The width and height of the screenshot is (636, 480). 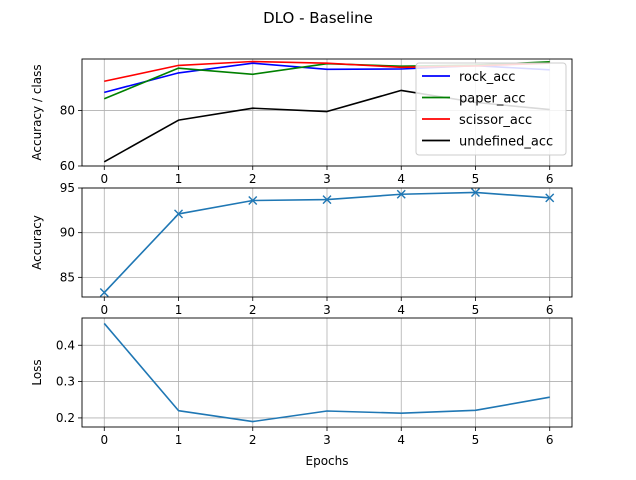 I want to click on legend-box, so click(x=491, y=109).